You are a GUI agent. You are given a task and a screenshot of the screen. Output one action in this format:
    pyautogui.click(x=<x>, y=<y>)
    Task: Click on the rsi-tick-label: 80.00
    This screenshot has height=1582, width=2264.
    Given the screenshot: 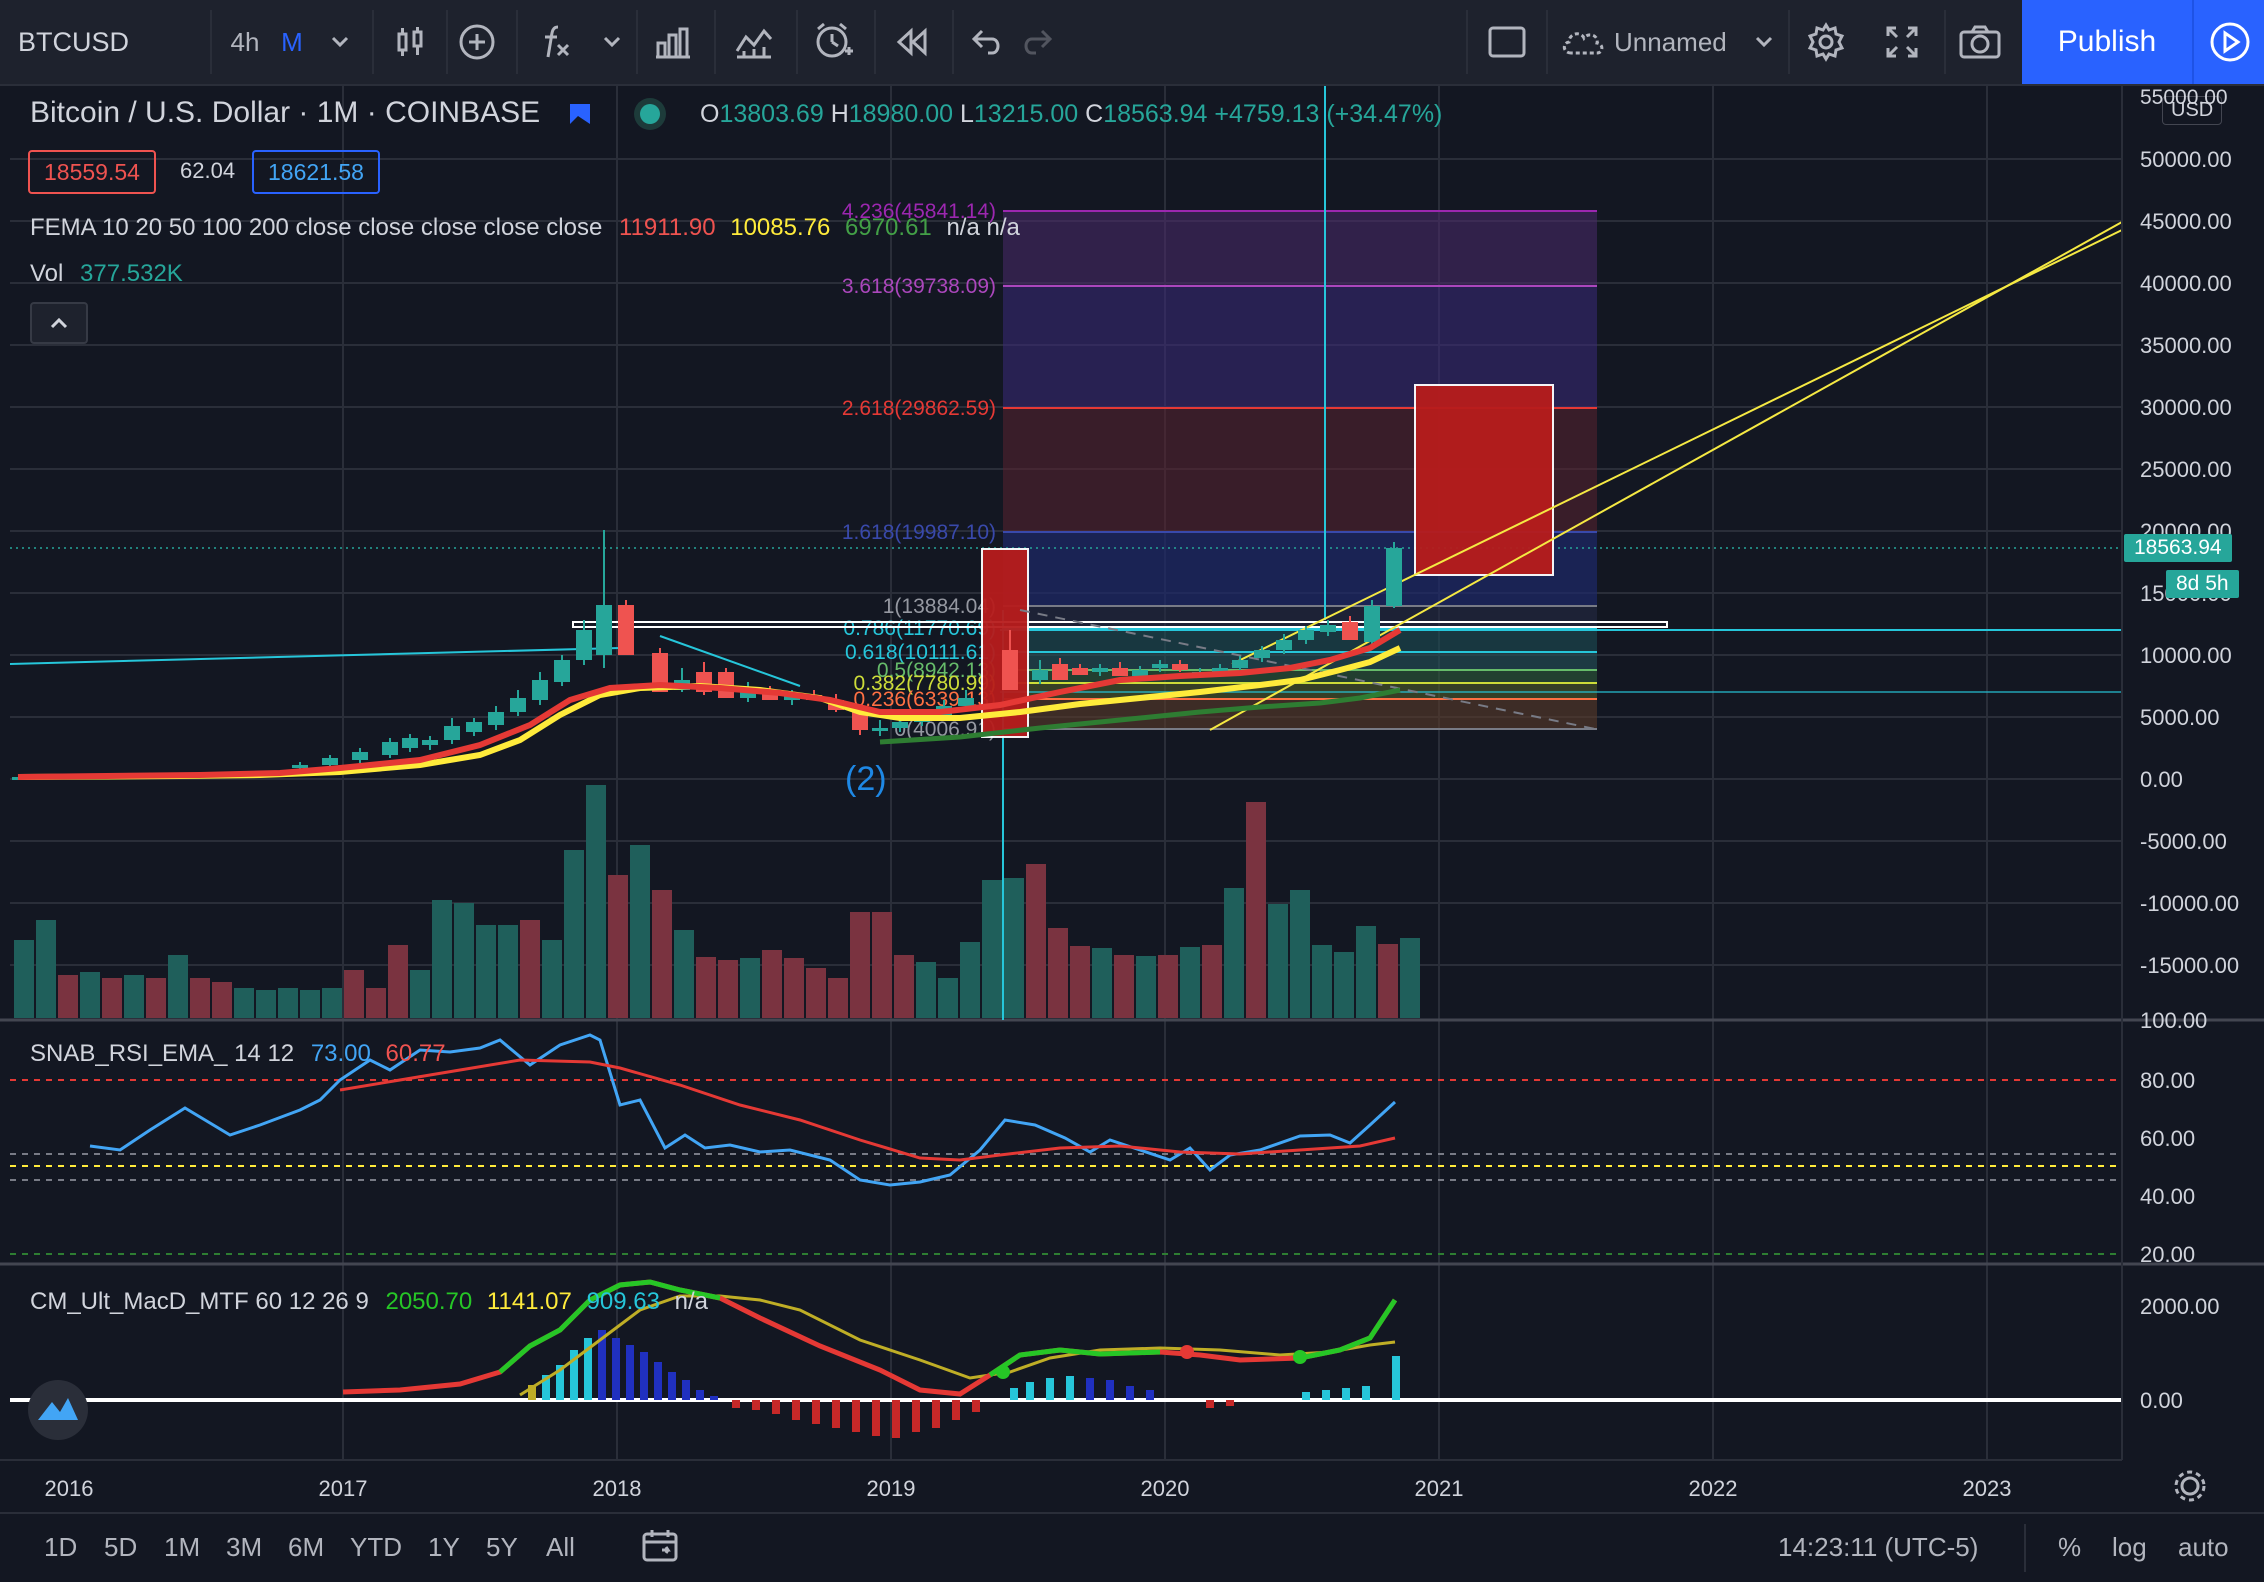 What is the action you would take?
    pyautogui.click(x=2167, y=1080)
    